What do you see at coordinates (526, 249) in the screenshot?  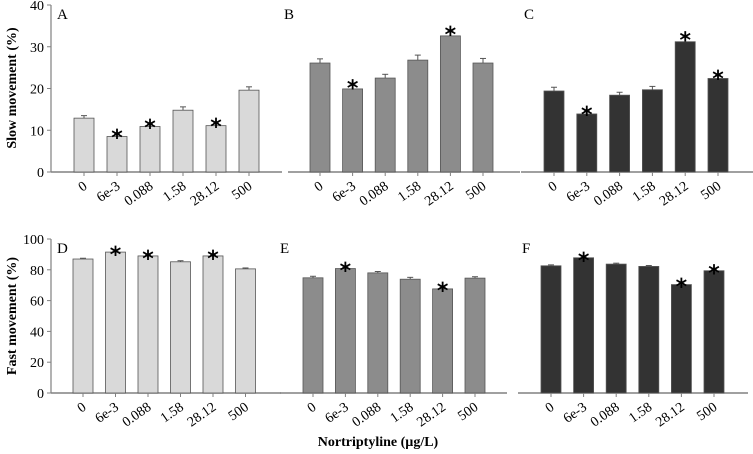 I see `panel-label: F` at bounding box center [526, 249].